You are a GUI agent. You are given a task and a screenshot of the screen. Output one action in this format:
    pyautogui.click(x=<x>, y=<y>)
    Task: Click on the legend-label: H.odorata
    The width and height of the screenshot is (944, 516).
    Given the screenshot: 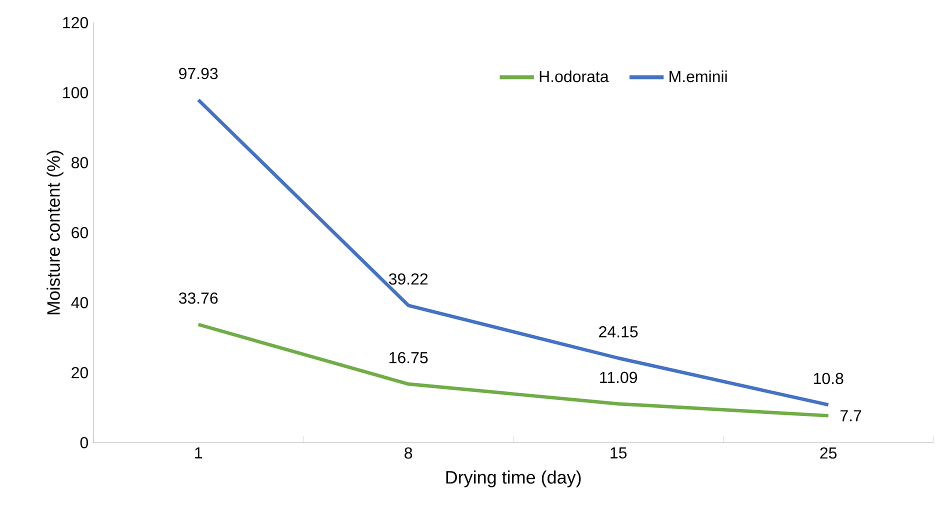 What is the action you would take?
    pyautogui.click(x=574, y=76)
    